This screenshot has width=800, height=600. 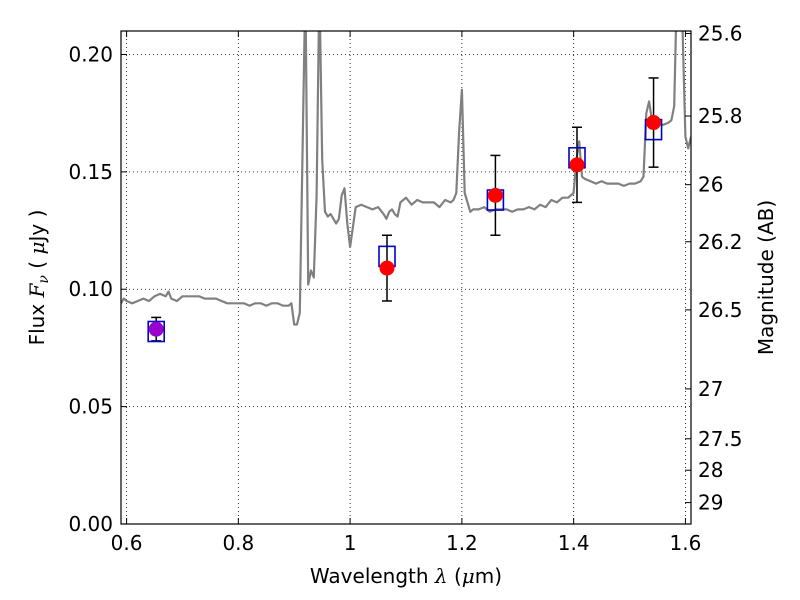 What do you see at coordinates (710, 389) in the screenshot?
I see `right-tick-label: 27` at bounding box center [710, 389].